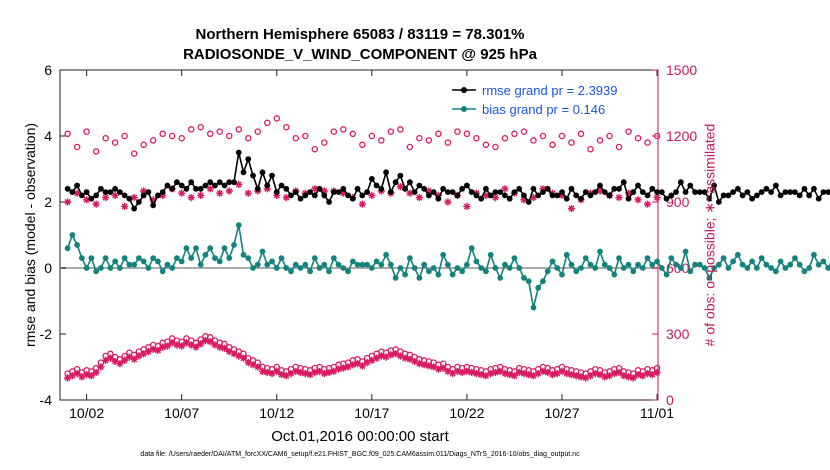 The height and width of the screenshot is (470, 830). I want to click on x-tick-label: 10/07, so click(181, 413).